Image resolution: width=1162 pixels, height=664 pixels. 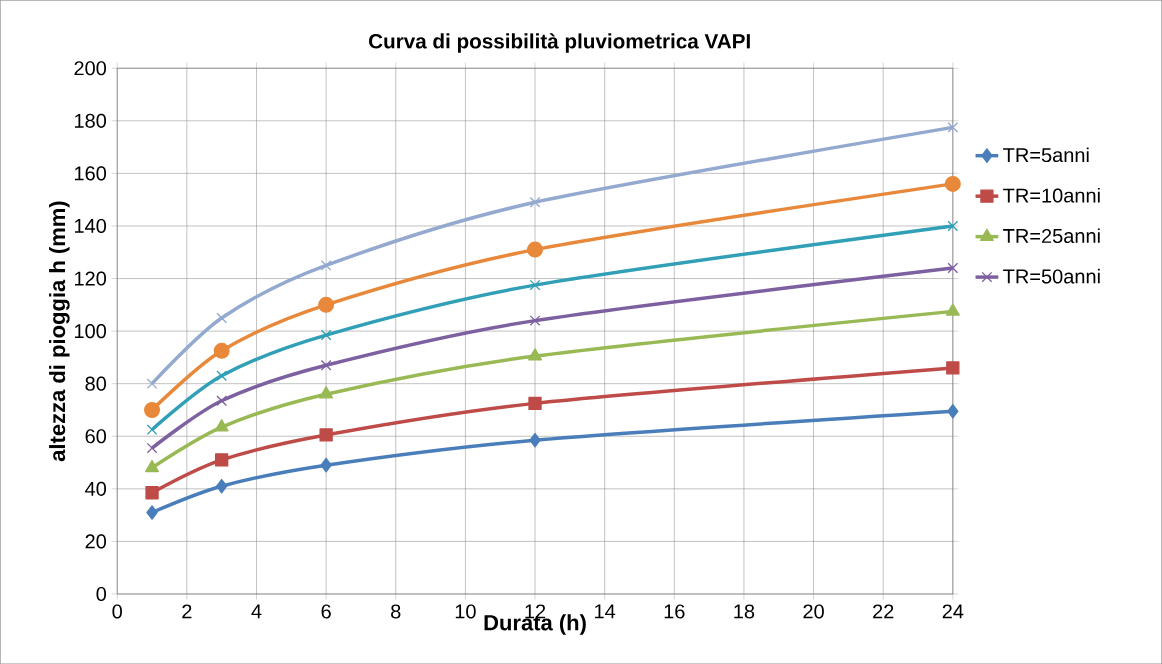 What do you see at coordinates (1051, 276) in the screenshot?
I see `legend-label: TR=50anni` at bounding box center [1051, 276].